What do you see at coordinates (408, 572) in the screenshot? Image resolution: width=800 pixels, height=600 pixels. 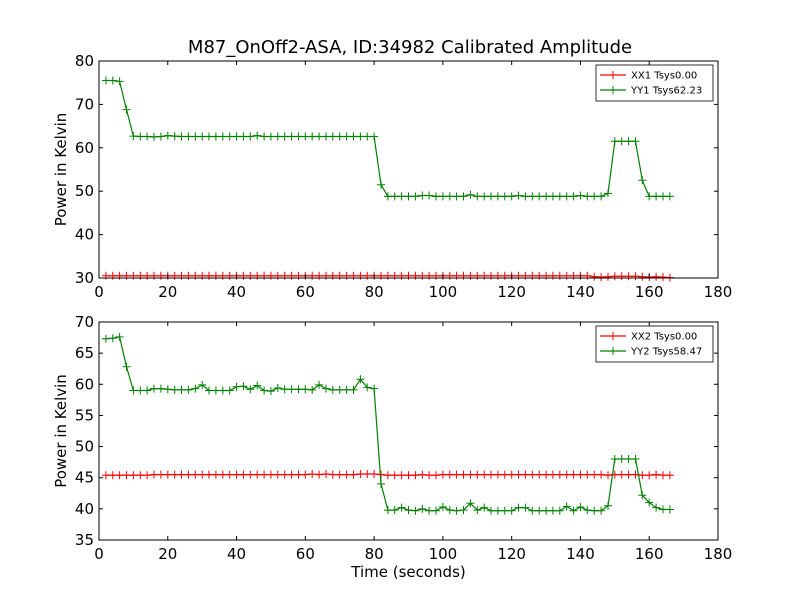 I see `x-axis-label: Time (seconds)` at bounding box center [408, 572].